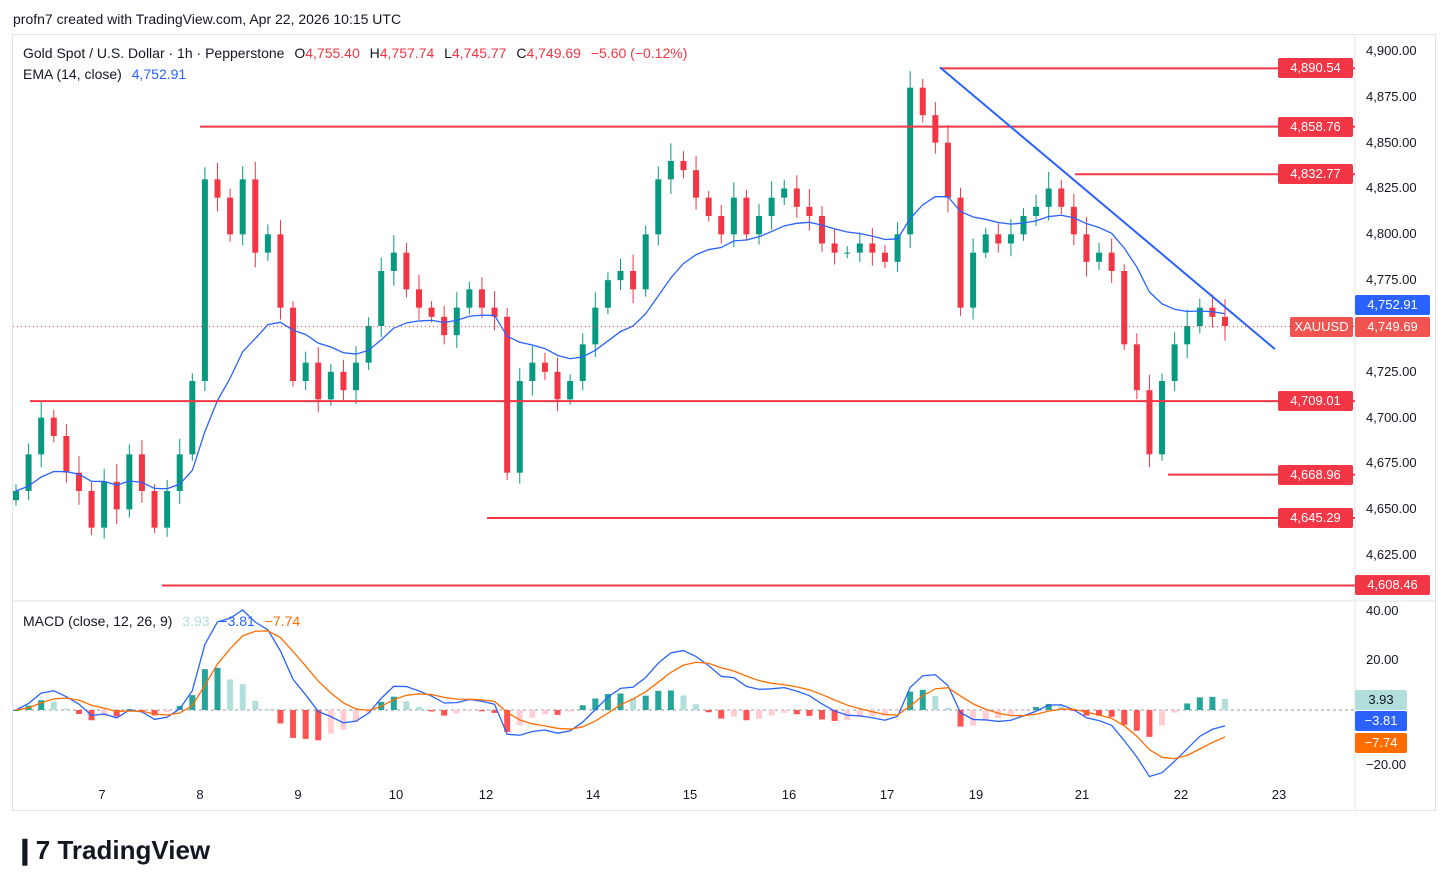 Image resolution: width=1449 pixels, height=887 pixels. What do you see at coordinates (1391, 417) in the screenshot?
I see `price-tick: 4,700.00` at bounding box center [1391, 417].